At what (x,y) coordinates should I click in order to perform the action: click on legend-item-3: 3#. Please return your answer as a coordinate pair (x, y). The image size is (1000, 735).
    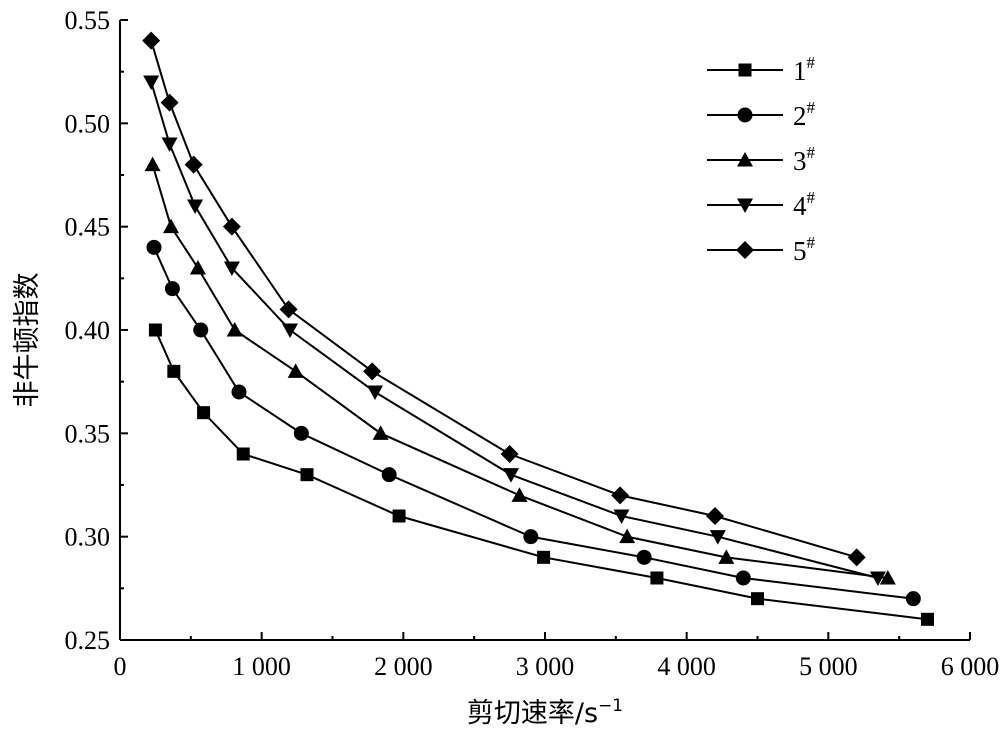
    Looking at the image, I should click on (761, 159).